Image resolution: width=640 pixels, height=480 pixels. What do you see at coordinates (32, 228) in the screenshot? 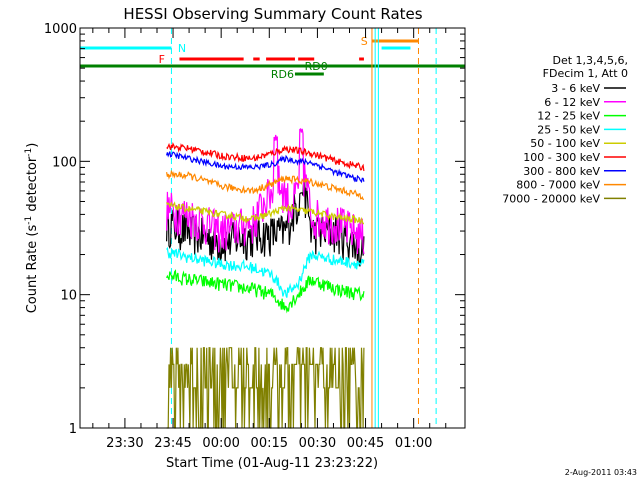
I see `y-axis-label: Count Rate (s-1 detector-1)` at bounding box center [32, 228].